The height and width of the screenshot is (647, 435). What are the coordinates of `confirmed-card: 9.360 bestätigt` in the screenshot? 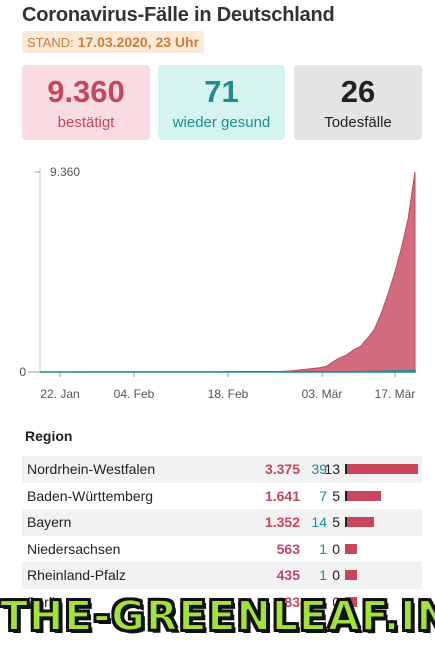 It's located at (86, 102).